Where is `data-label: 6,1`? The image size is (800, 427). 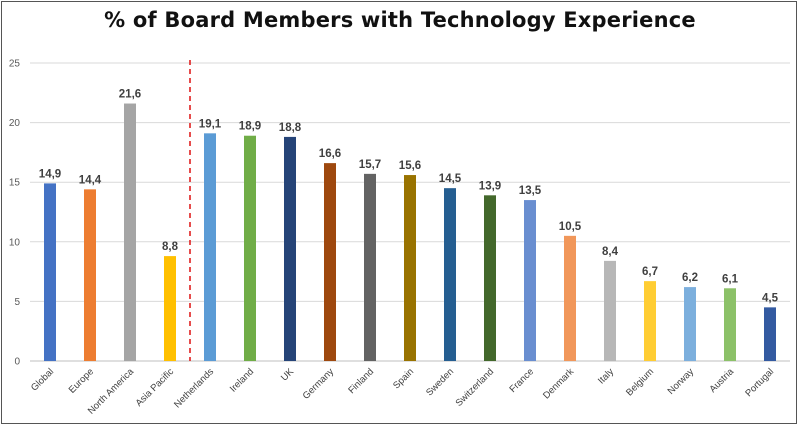 data-label: 6,1 is located at coordinates (730, 279).